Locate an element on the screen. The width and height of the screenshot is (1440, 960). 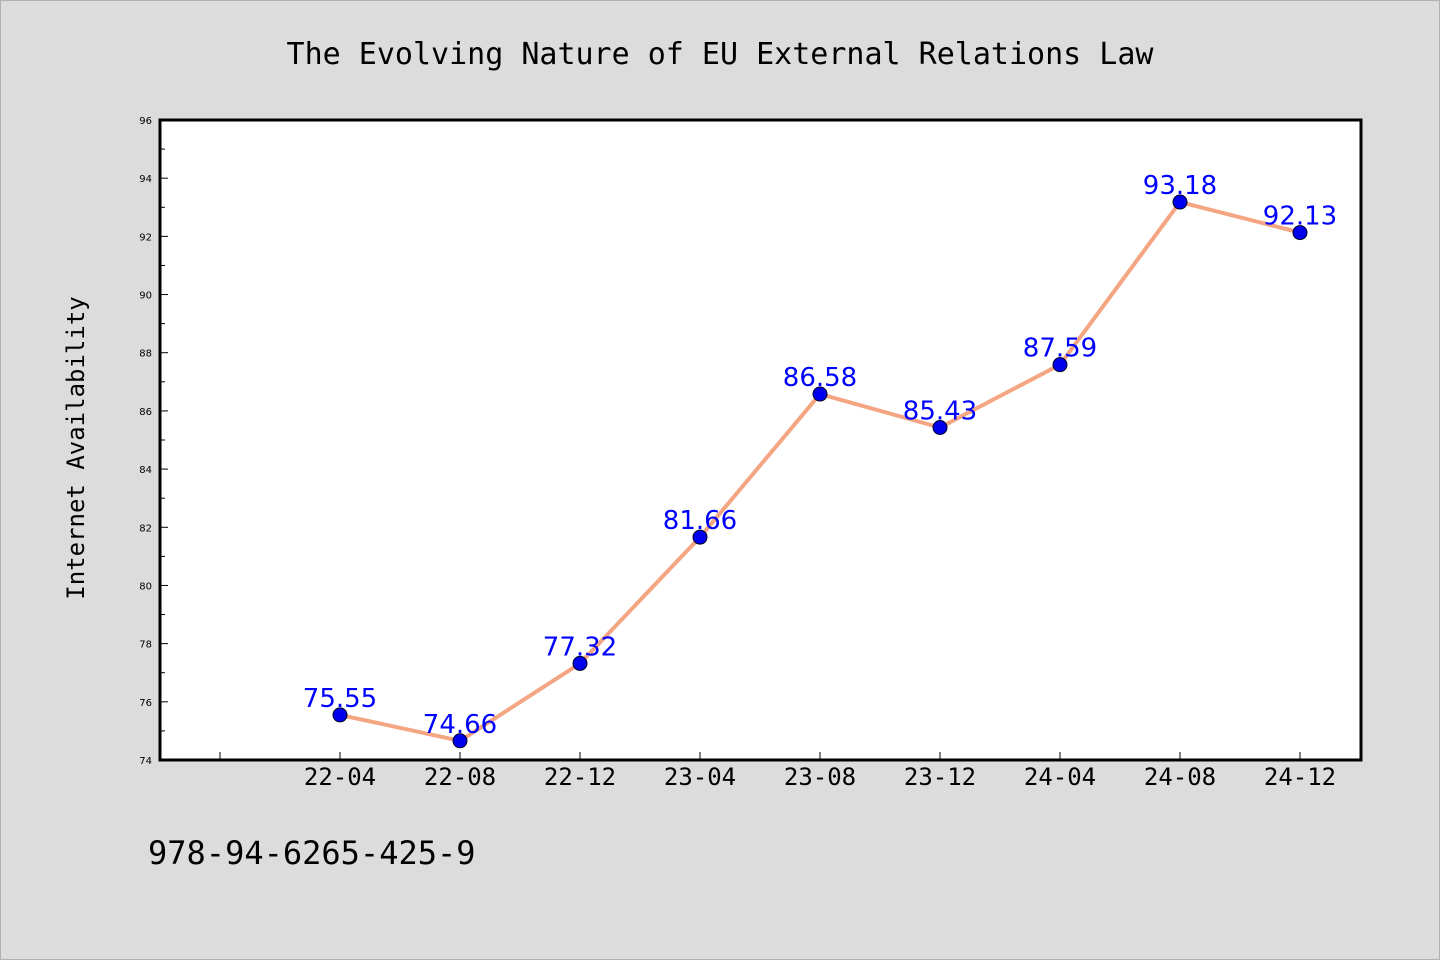
footer-code: 978-94-6265-425-9 is located at coordinates (312, 853).